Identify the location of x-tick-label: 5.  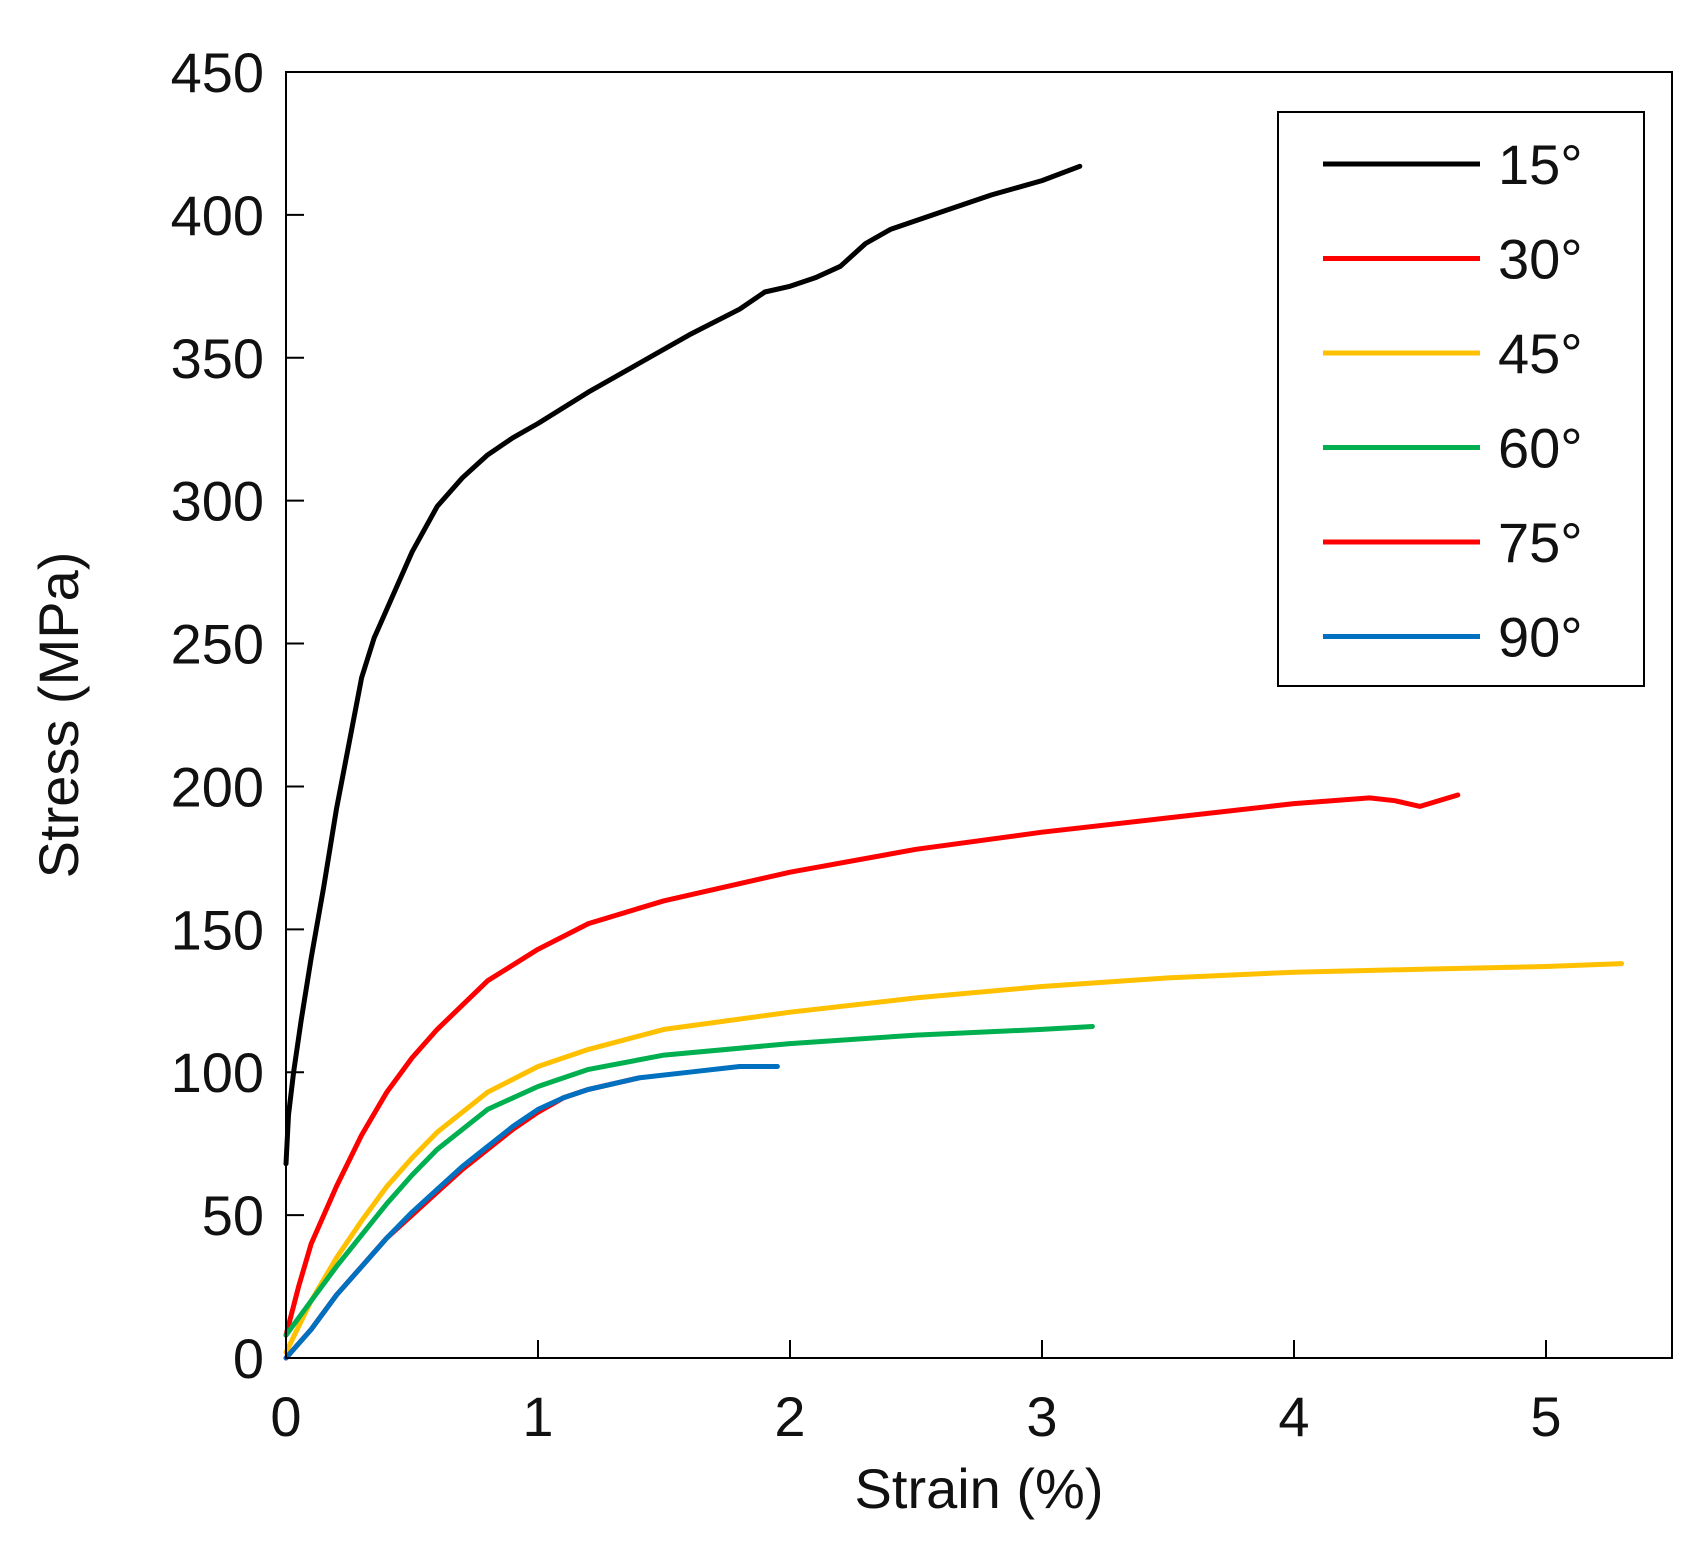
(1545, 1416).